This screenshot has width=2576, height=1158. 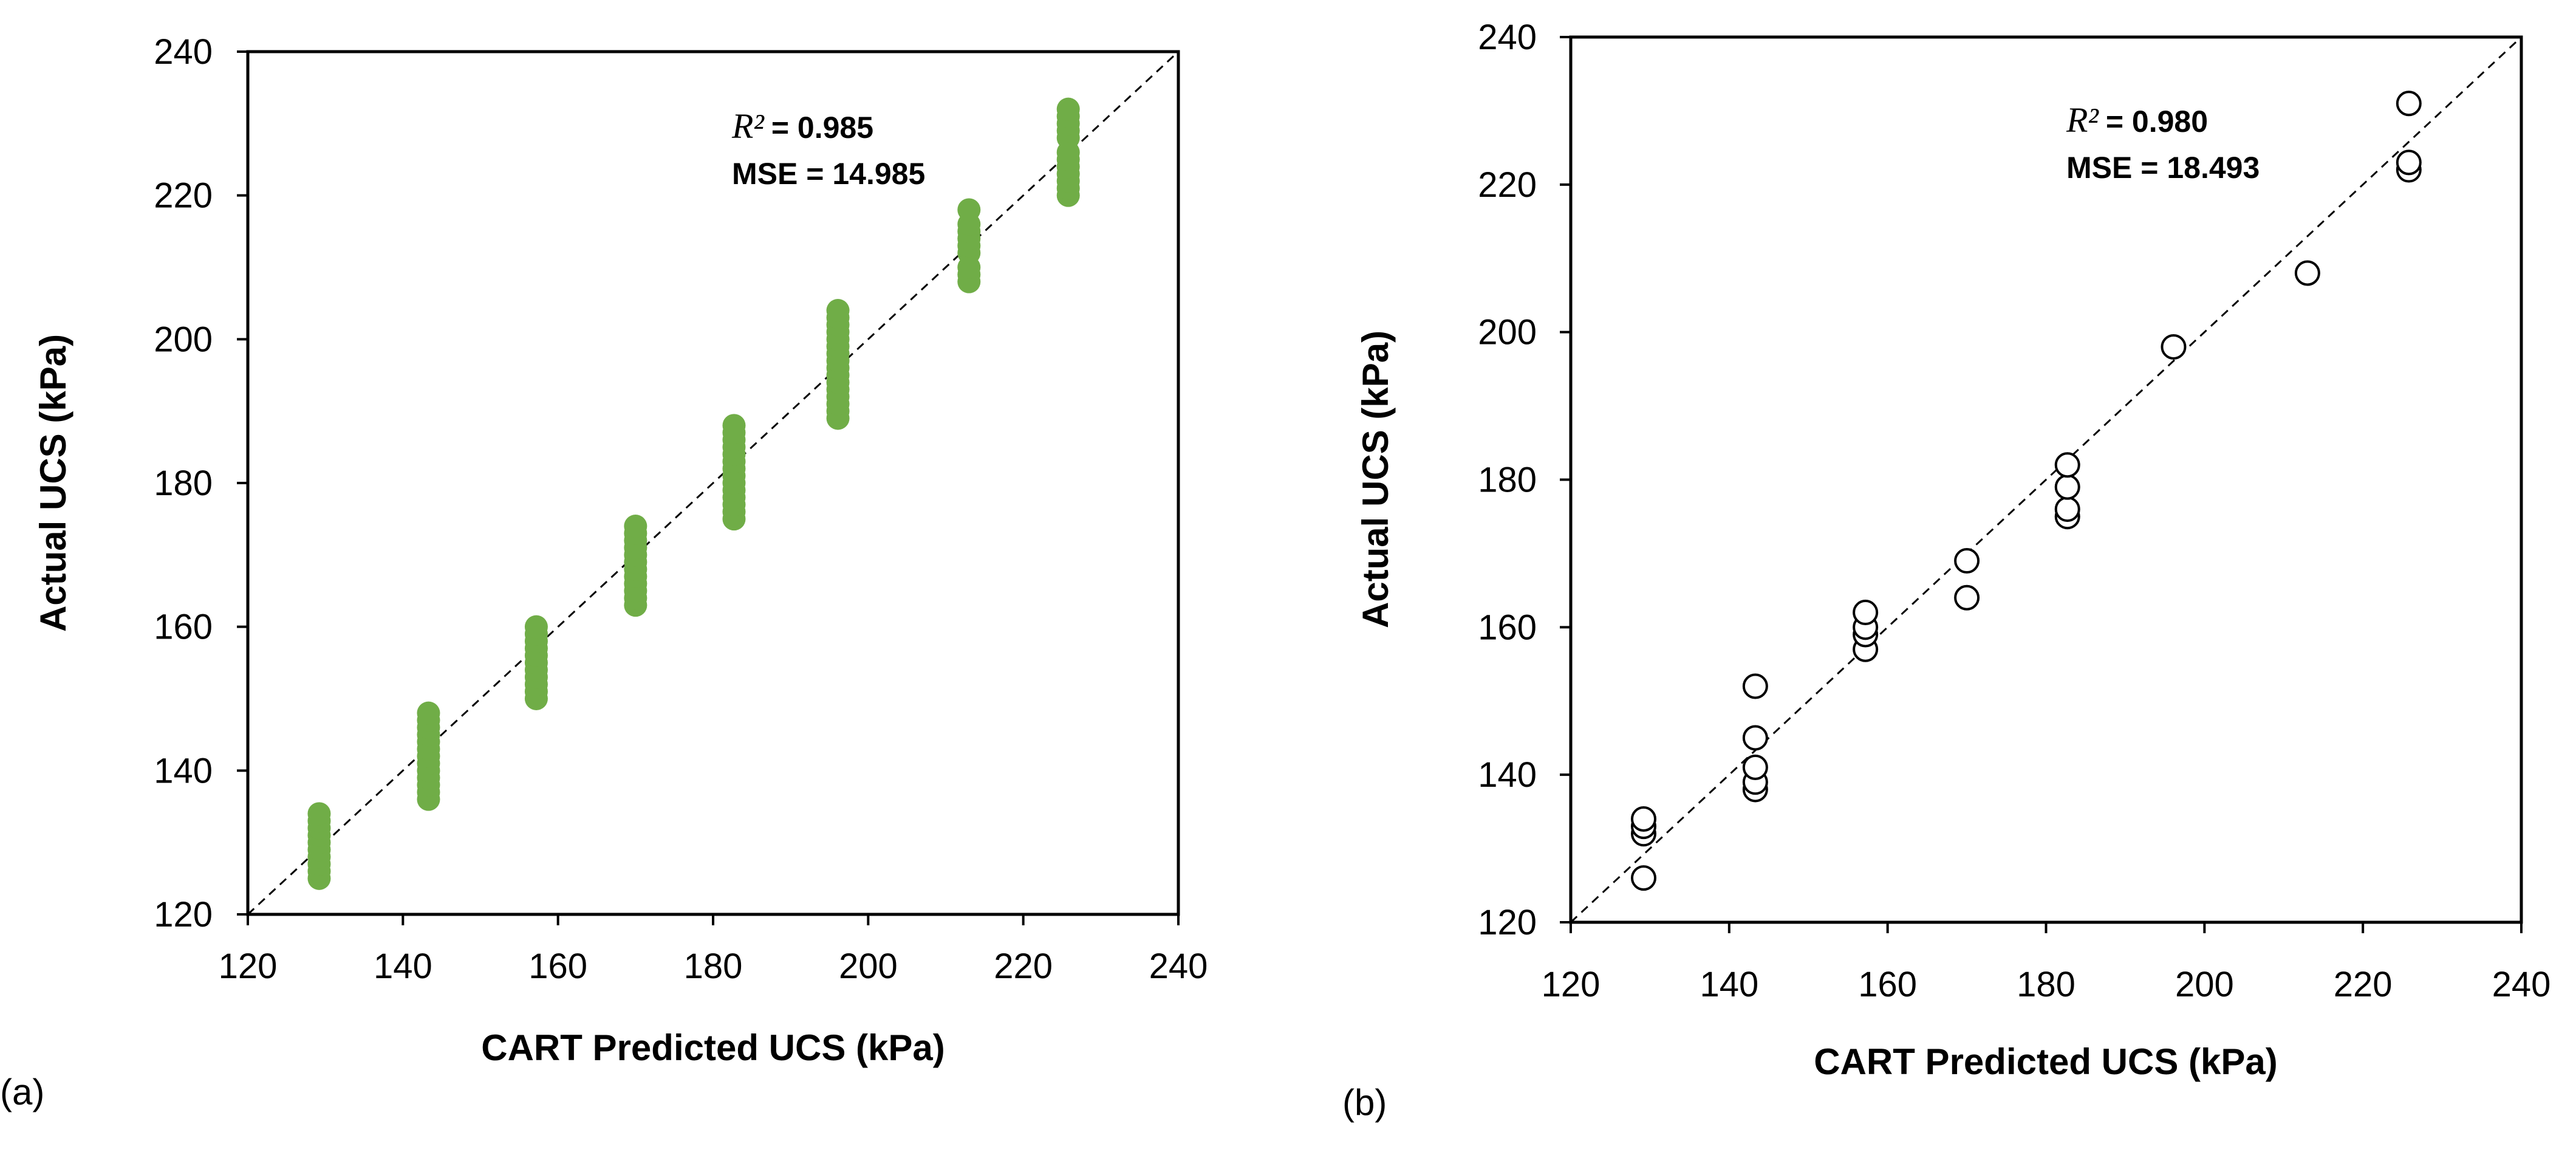 I want to click on panel-label-b: (b), so click(x=1364, y=1102).